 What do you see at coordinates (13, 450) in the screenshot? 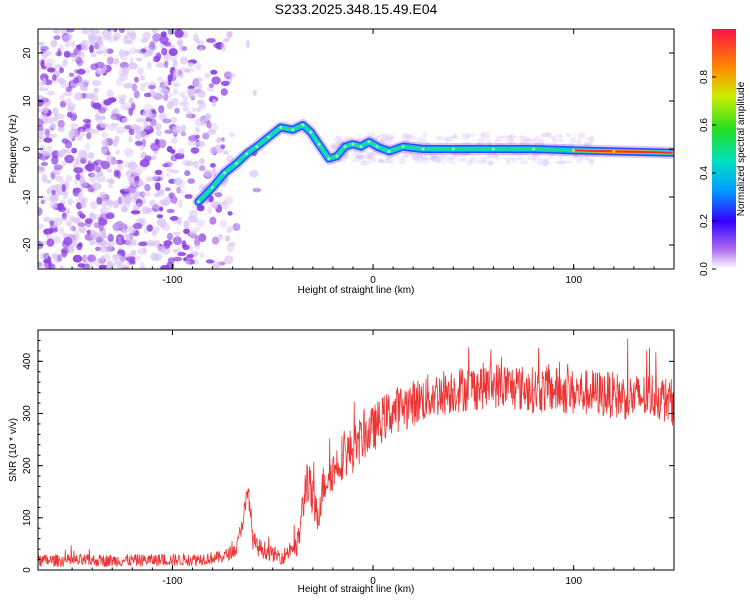
I see `snr-ylabel: SNR (10 * v/v)` at bounding box center [13, 450].